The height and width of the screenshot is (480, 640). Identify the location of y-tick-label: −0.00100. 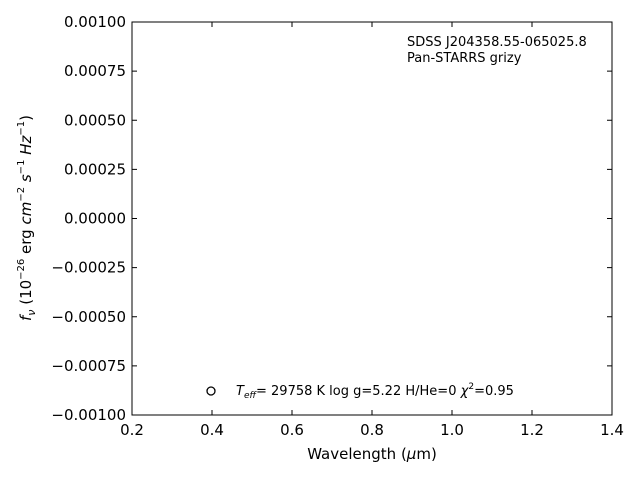
(88, 415).